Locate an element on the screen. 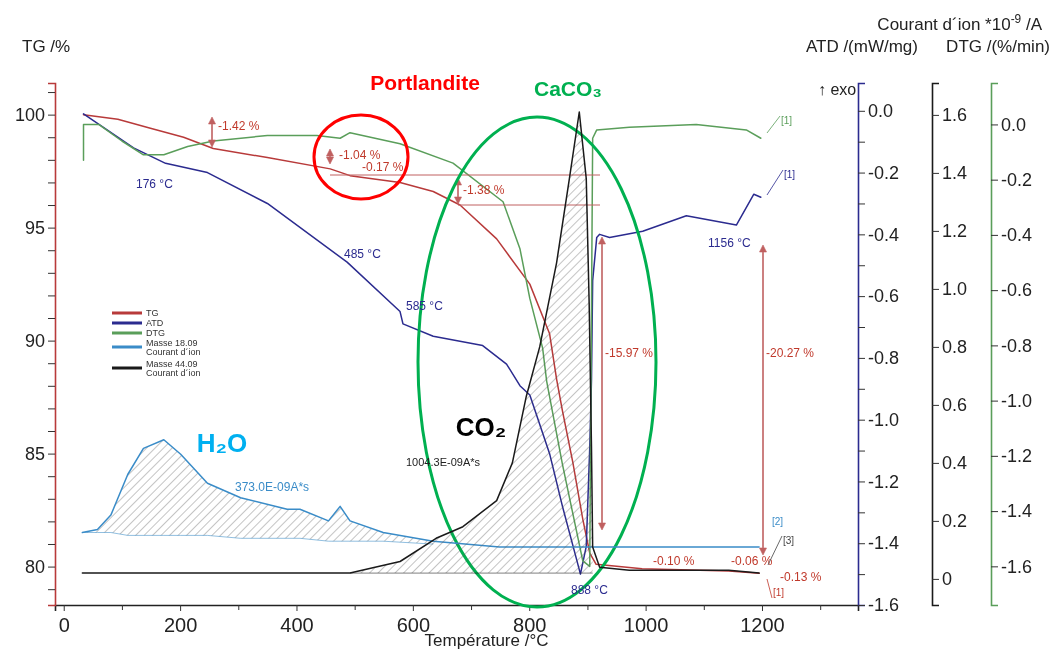  y-tick-label: 0 is located at coordinates (947, 579).